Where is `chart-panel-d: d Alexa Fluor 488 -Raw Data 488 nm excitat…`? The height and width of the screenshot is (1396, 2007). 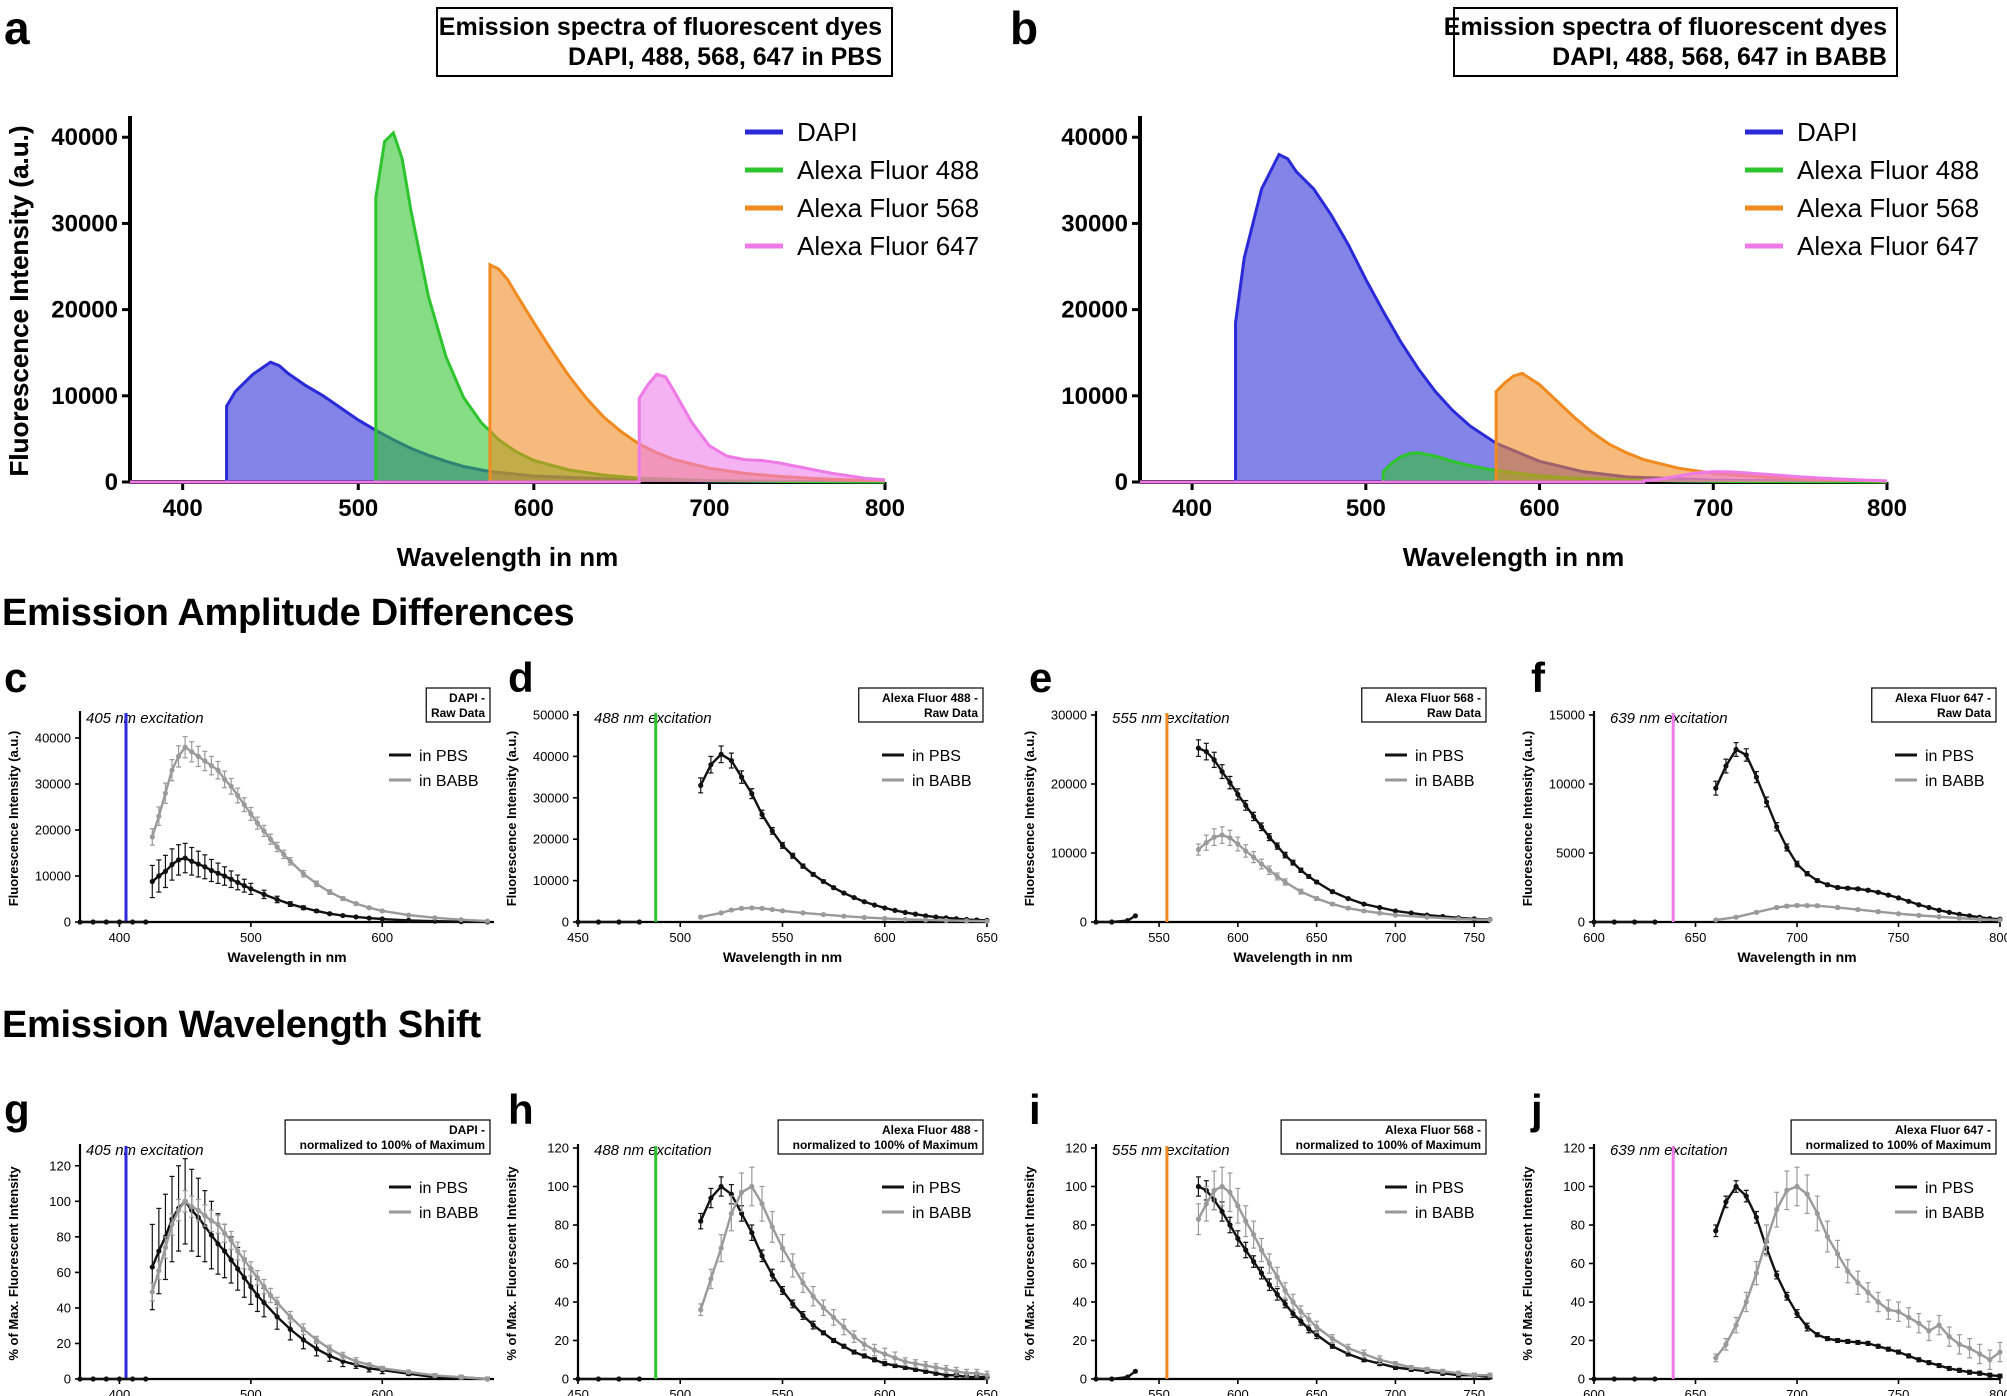 chart-panel-d: d Alexa Fluor 488 -Raw Data 488 nm excitat… is located at coordinates (751, 809).